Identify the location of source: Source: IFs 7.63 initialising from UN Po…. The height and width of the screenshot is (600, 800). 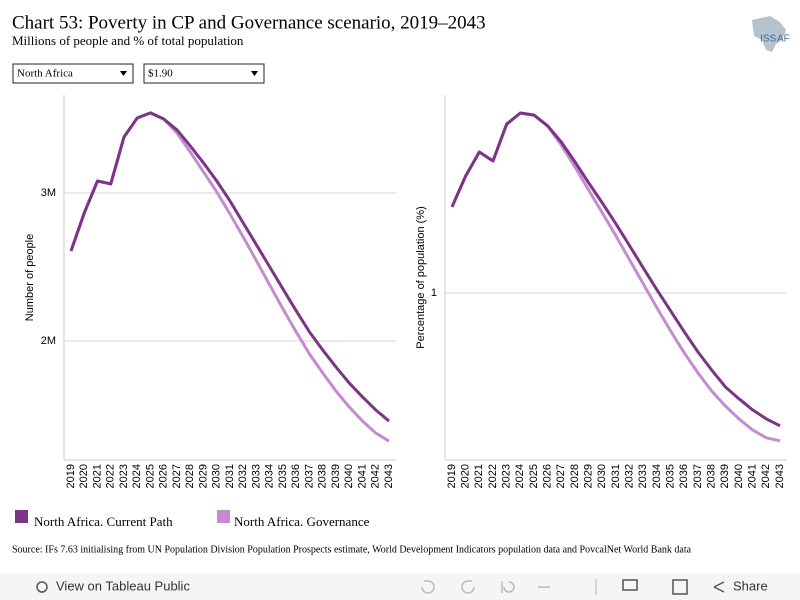
(352, 549).